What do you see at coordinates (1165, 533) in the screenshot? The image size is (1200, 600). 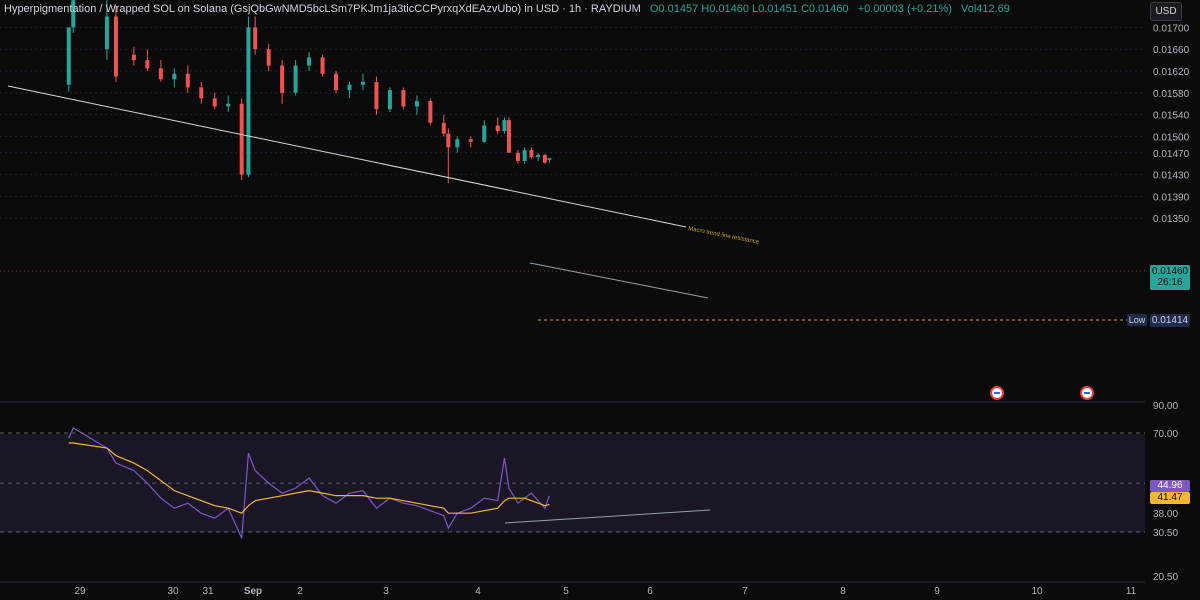 I see `rsi-tick-label: 30.50` at bounding box center [1165, 533].